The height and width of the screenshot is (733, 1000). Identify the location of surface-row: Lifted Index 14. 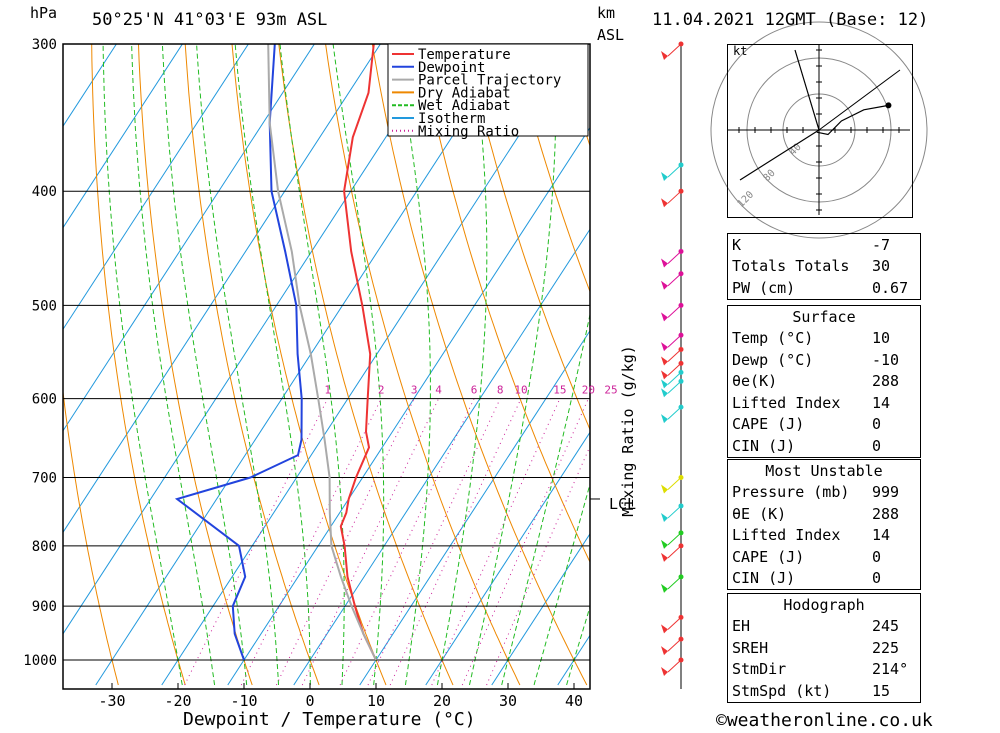
(824, 403).